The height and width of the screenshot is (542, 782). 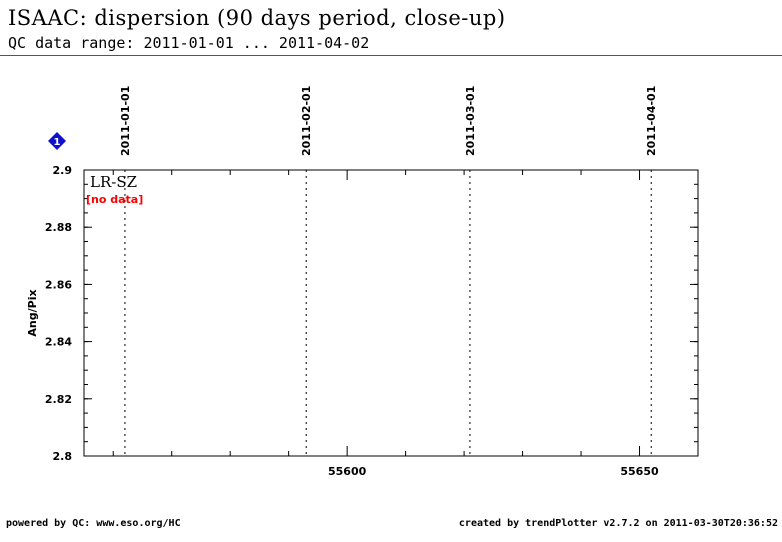 What do you see at coordinates (58, 399) in the screenshot?
I see `y-tick-label: 2.82` at bounding box center [58, 399].